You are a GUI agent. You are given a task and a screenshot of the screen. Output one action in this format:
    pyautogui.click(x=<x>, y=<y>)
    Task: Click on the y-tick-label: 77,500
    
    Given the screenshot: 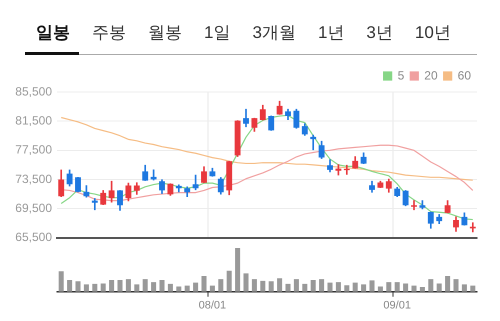 What is the action you would take?
    pyautogui.click(x=33, y=149)
    